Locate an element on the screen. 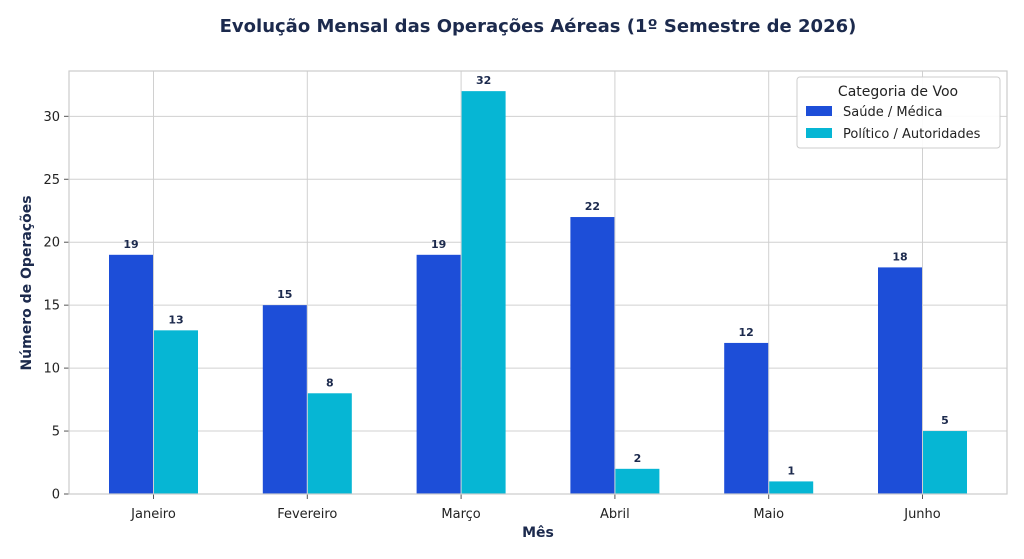  y-tick-label: 0 is located at coordinates (56, 495).